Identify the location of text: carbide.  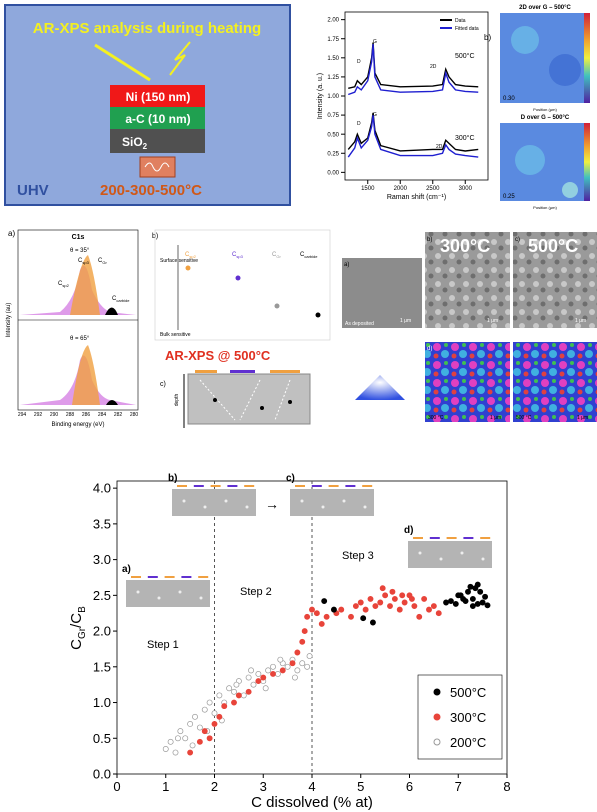
(311, 256).